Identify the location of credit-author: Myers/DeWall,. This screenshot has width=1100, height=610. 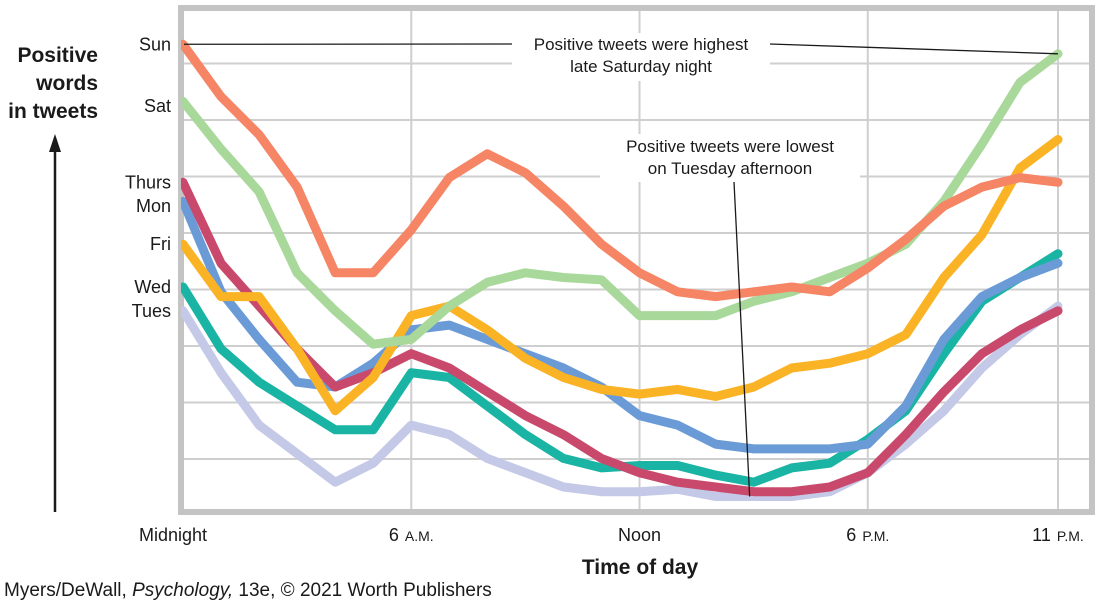
(68, 590).